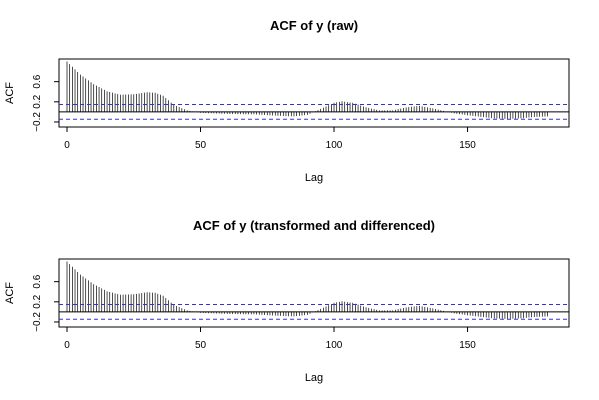  I want to click on chart-title: ACF of y (transformed and differenced), so click(314, 225).